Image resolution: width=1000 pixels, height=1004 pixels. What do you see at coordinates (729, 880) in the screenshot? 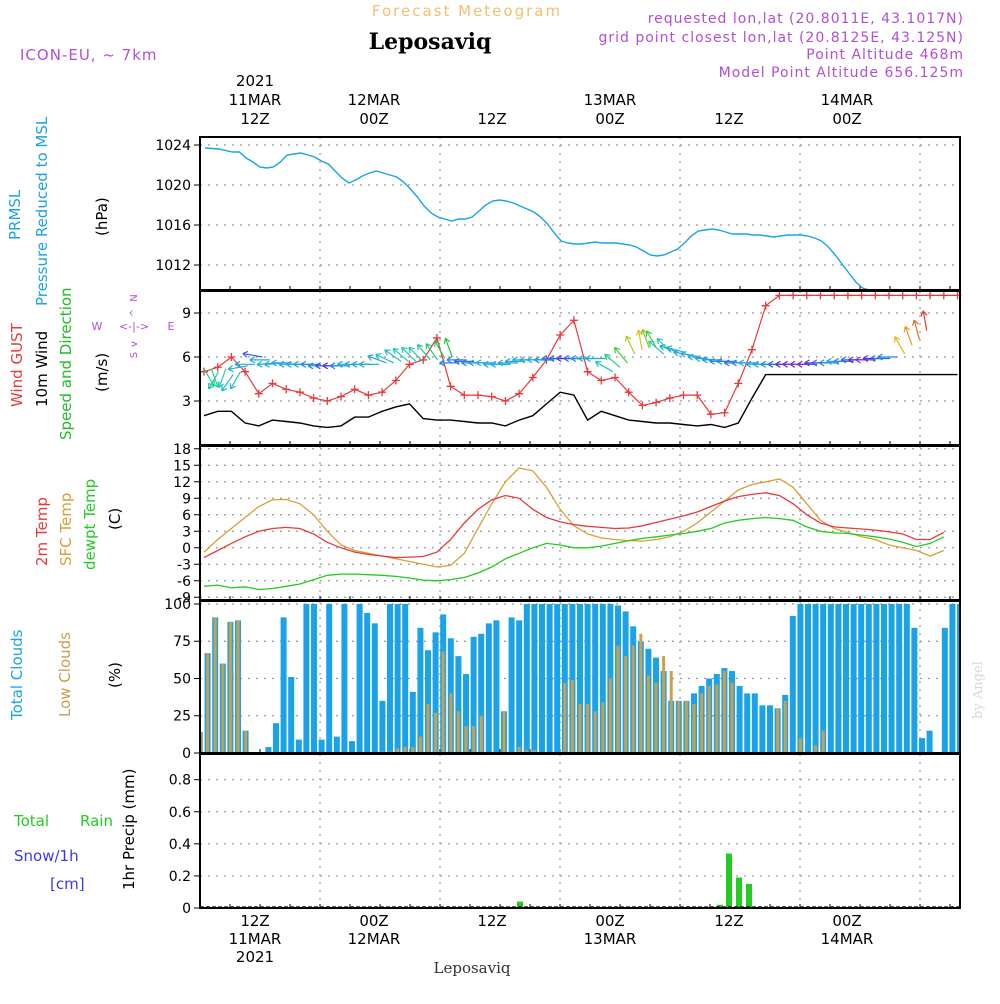
I see `rain-bar` at bounding box center [729, 880].